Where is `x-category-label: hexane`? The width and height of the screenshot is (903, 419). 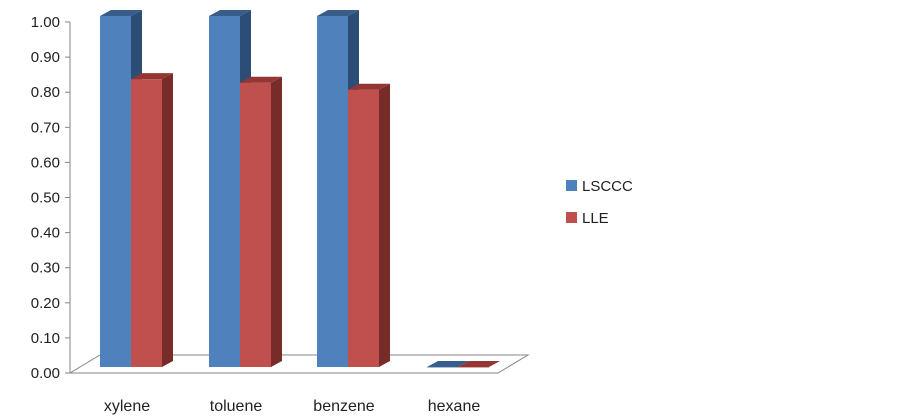 x-category-label: hexane is located at coordinates (454, 406).